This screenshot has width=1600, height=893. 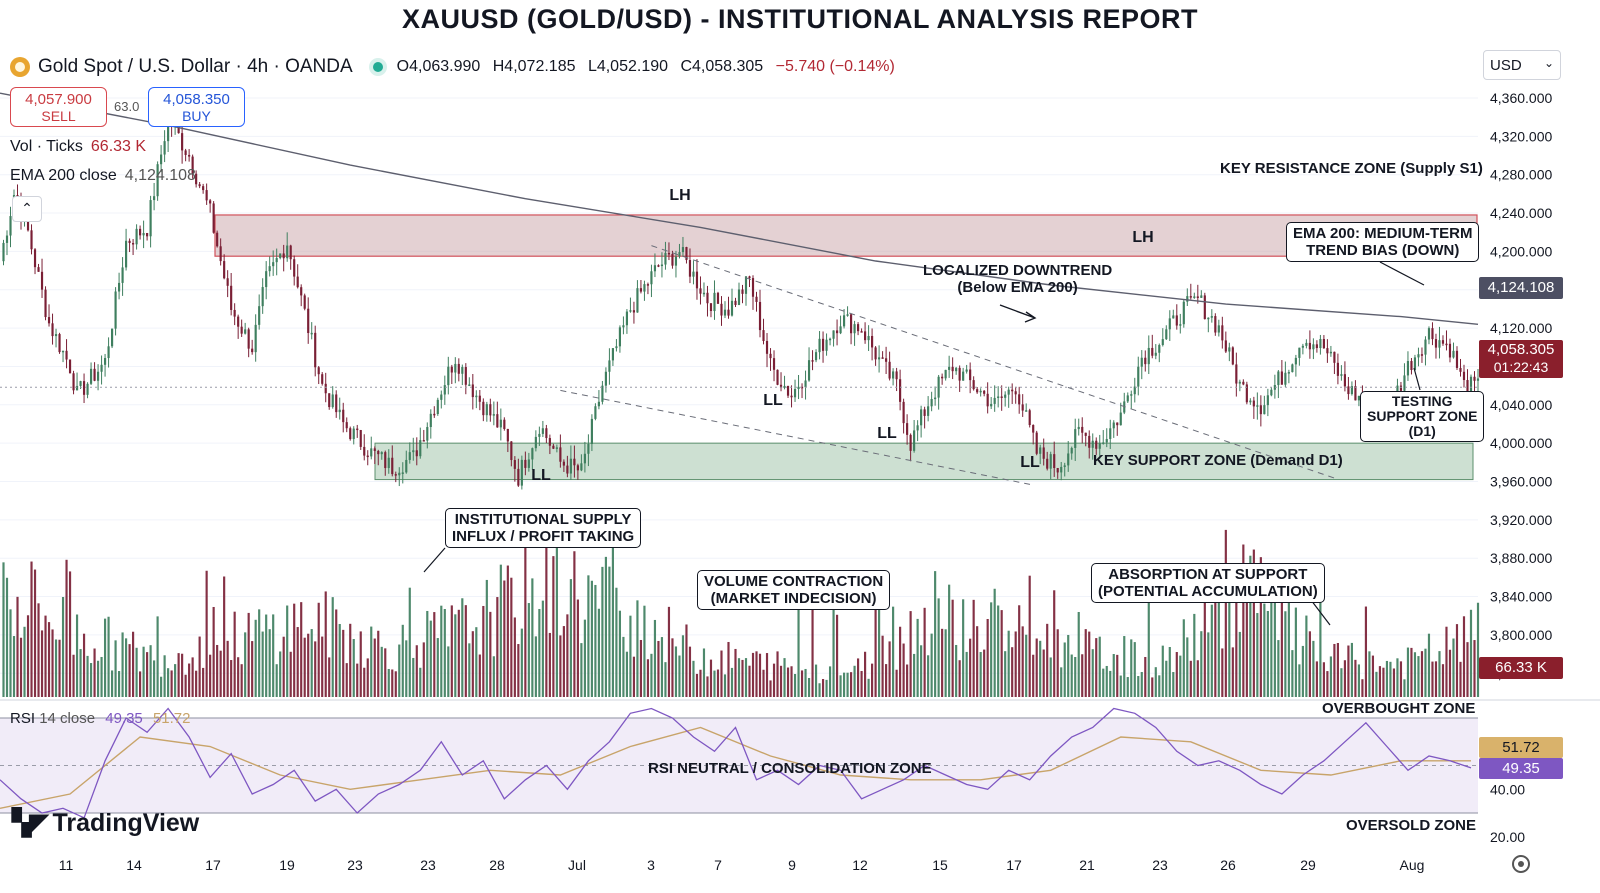 What do you see at coordinates (103, 176) in the screenshot?
I see `ema-legend: EMA 200 close 4,124.108` at bounding box center [103, 176].